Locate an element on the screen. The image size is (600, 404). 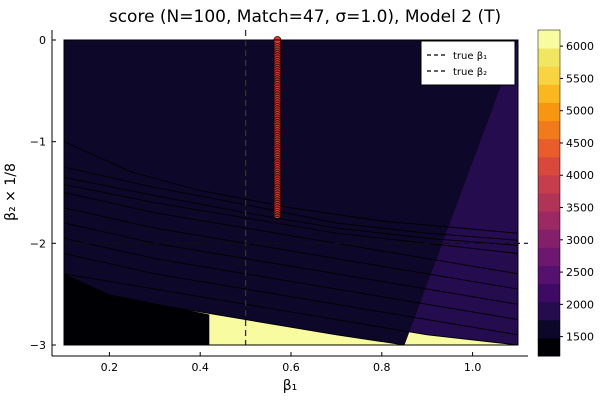
contour-line-2000 is located at coordinates (291, 309).